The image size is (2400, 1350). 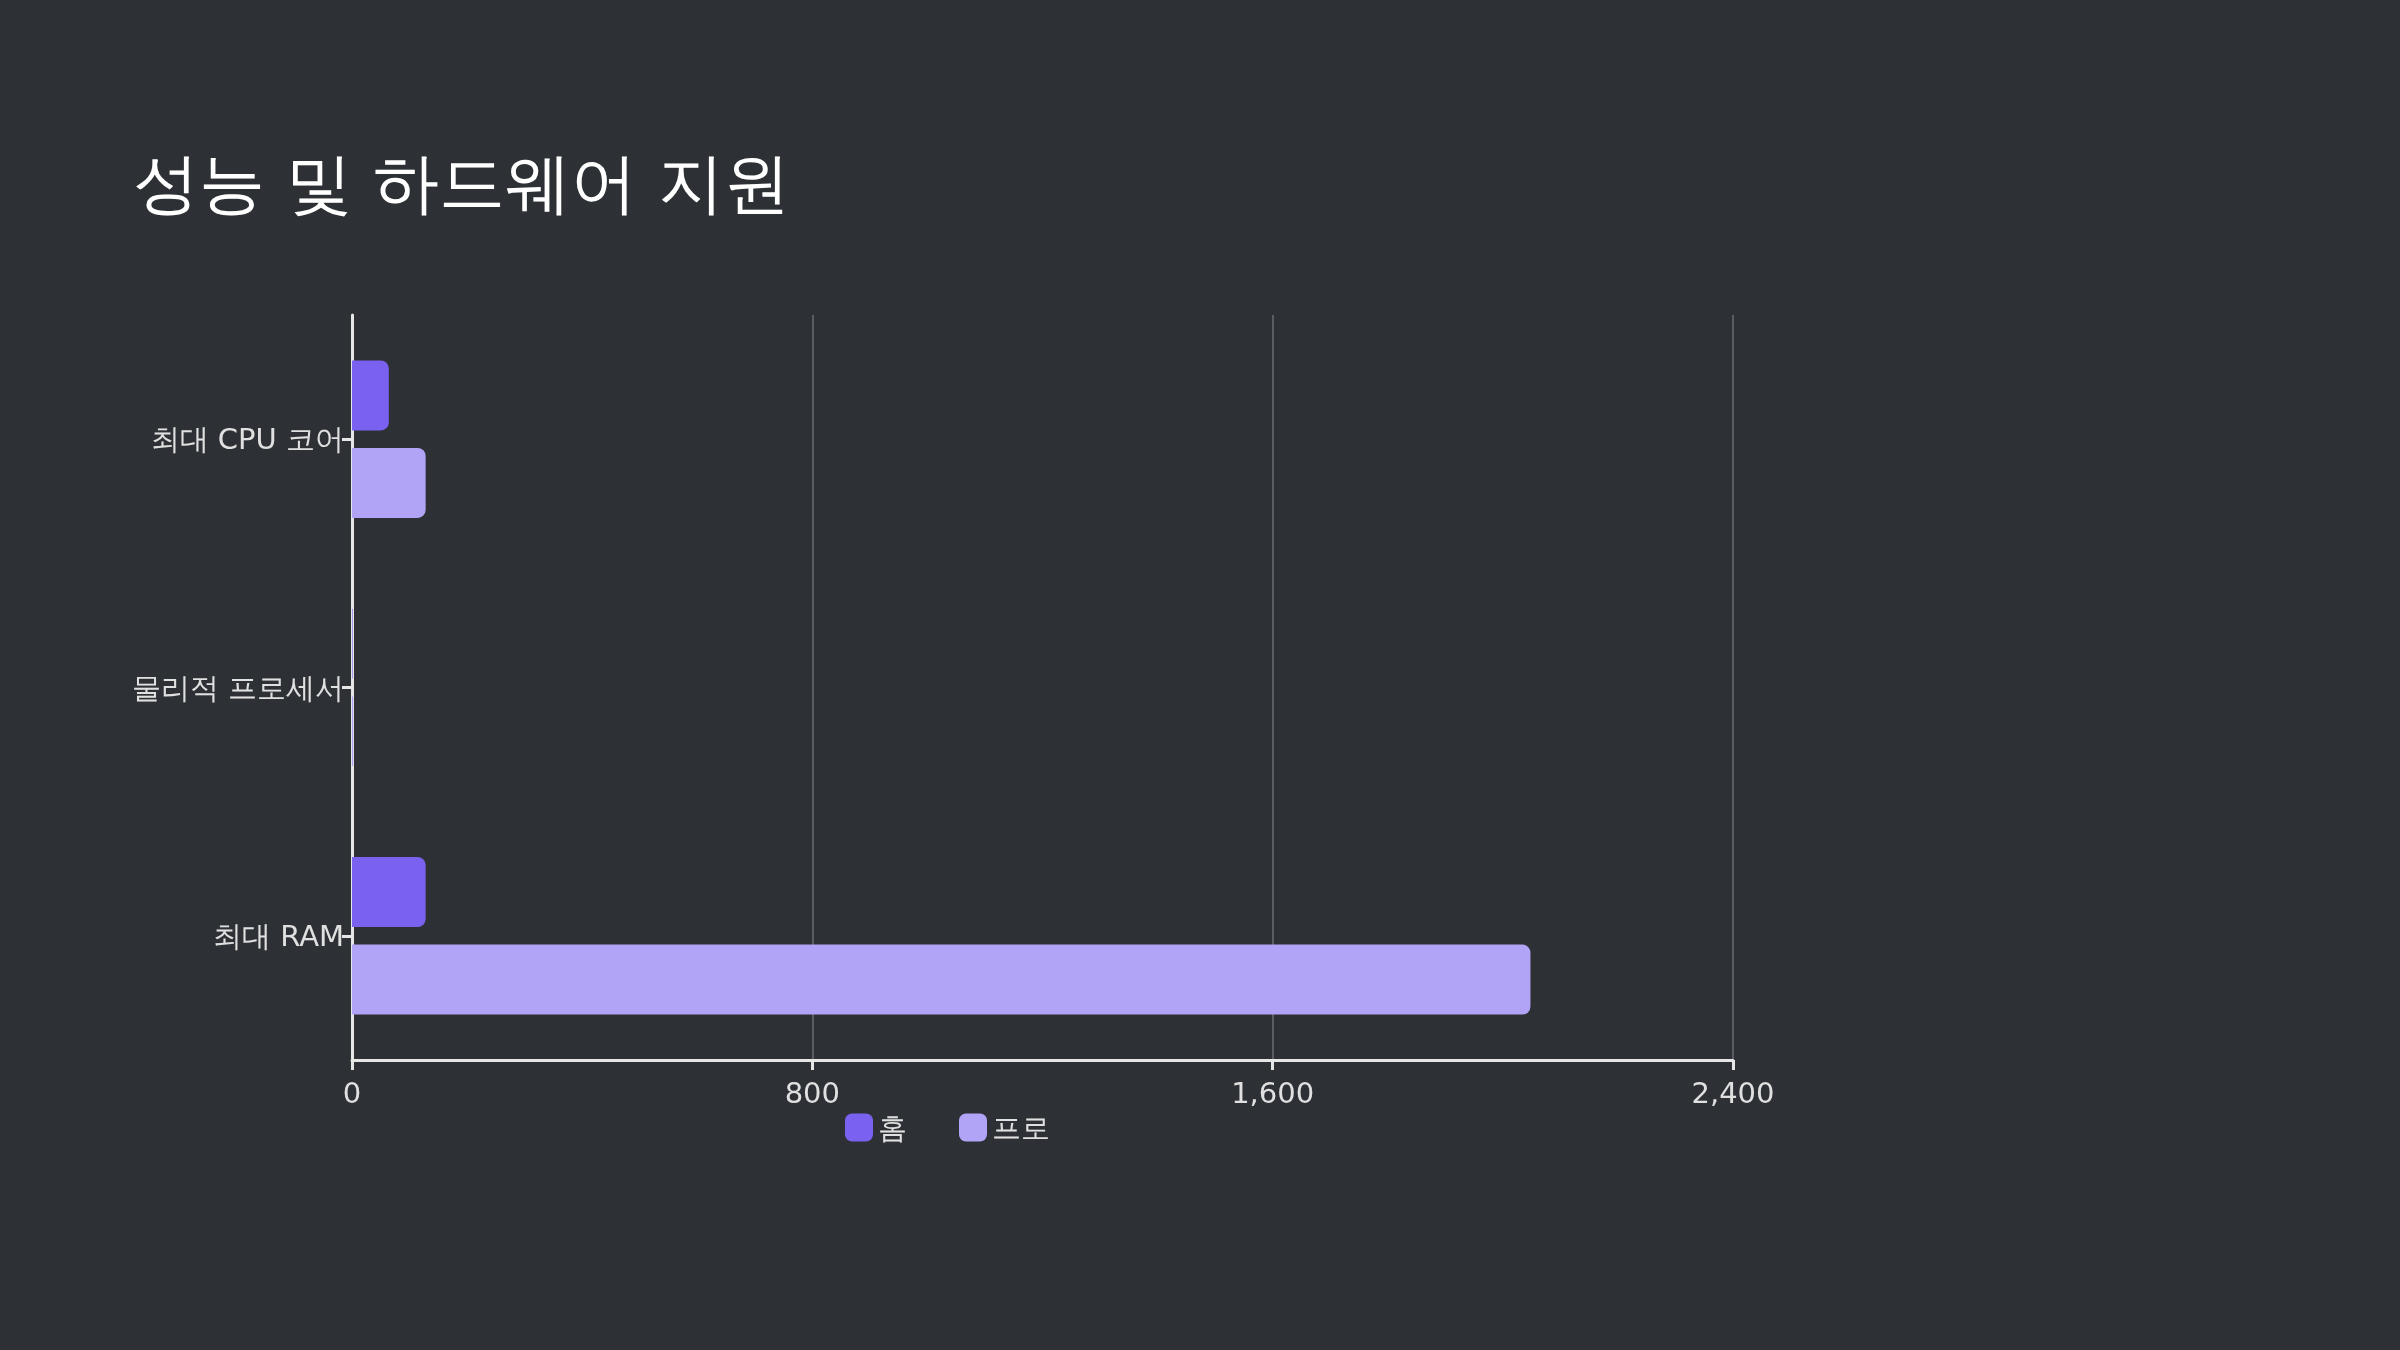 I want to click on x-tick-label: 2,400, so click(x=1733, y=1092).